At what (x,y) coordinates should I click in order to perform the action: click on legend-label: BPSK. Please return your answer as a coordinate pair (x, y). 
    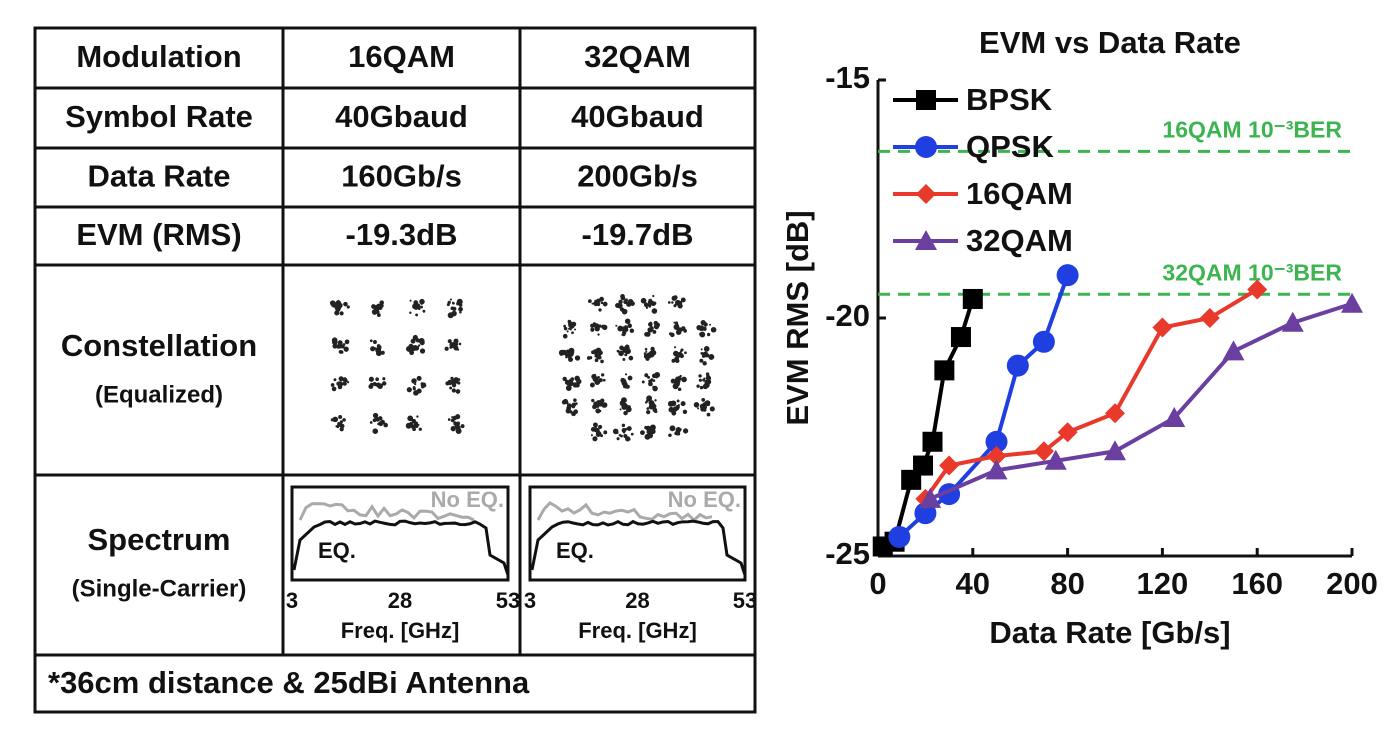
    Looking at the image, I should click on (1009, 99).